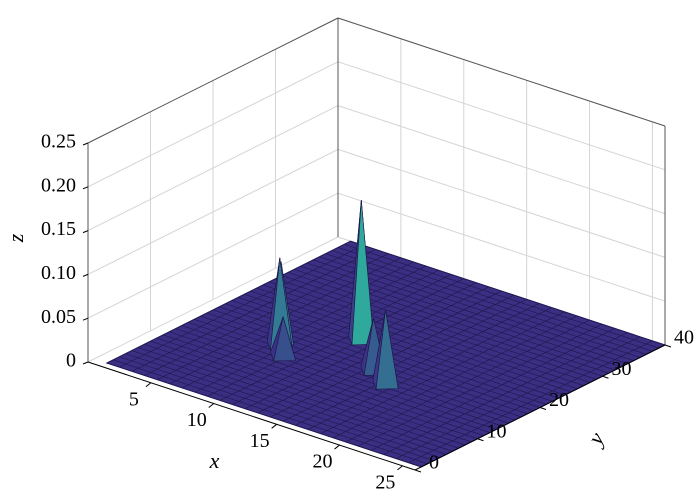 The width and height of the screenshot is (700, 500). What do you see at coordinates (71, 361) in the screenshot?
I see `z-tick-label: 0` at bounding box center [71, 361].